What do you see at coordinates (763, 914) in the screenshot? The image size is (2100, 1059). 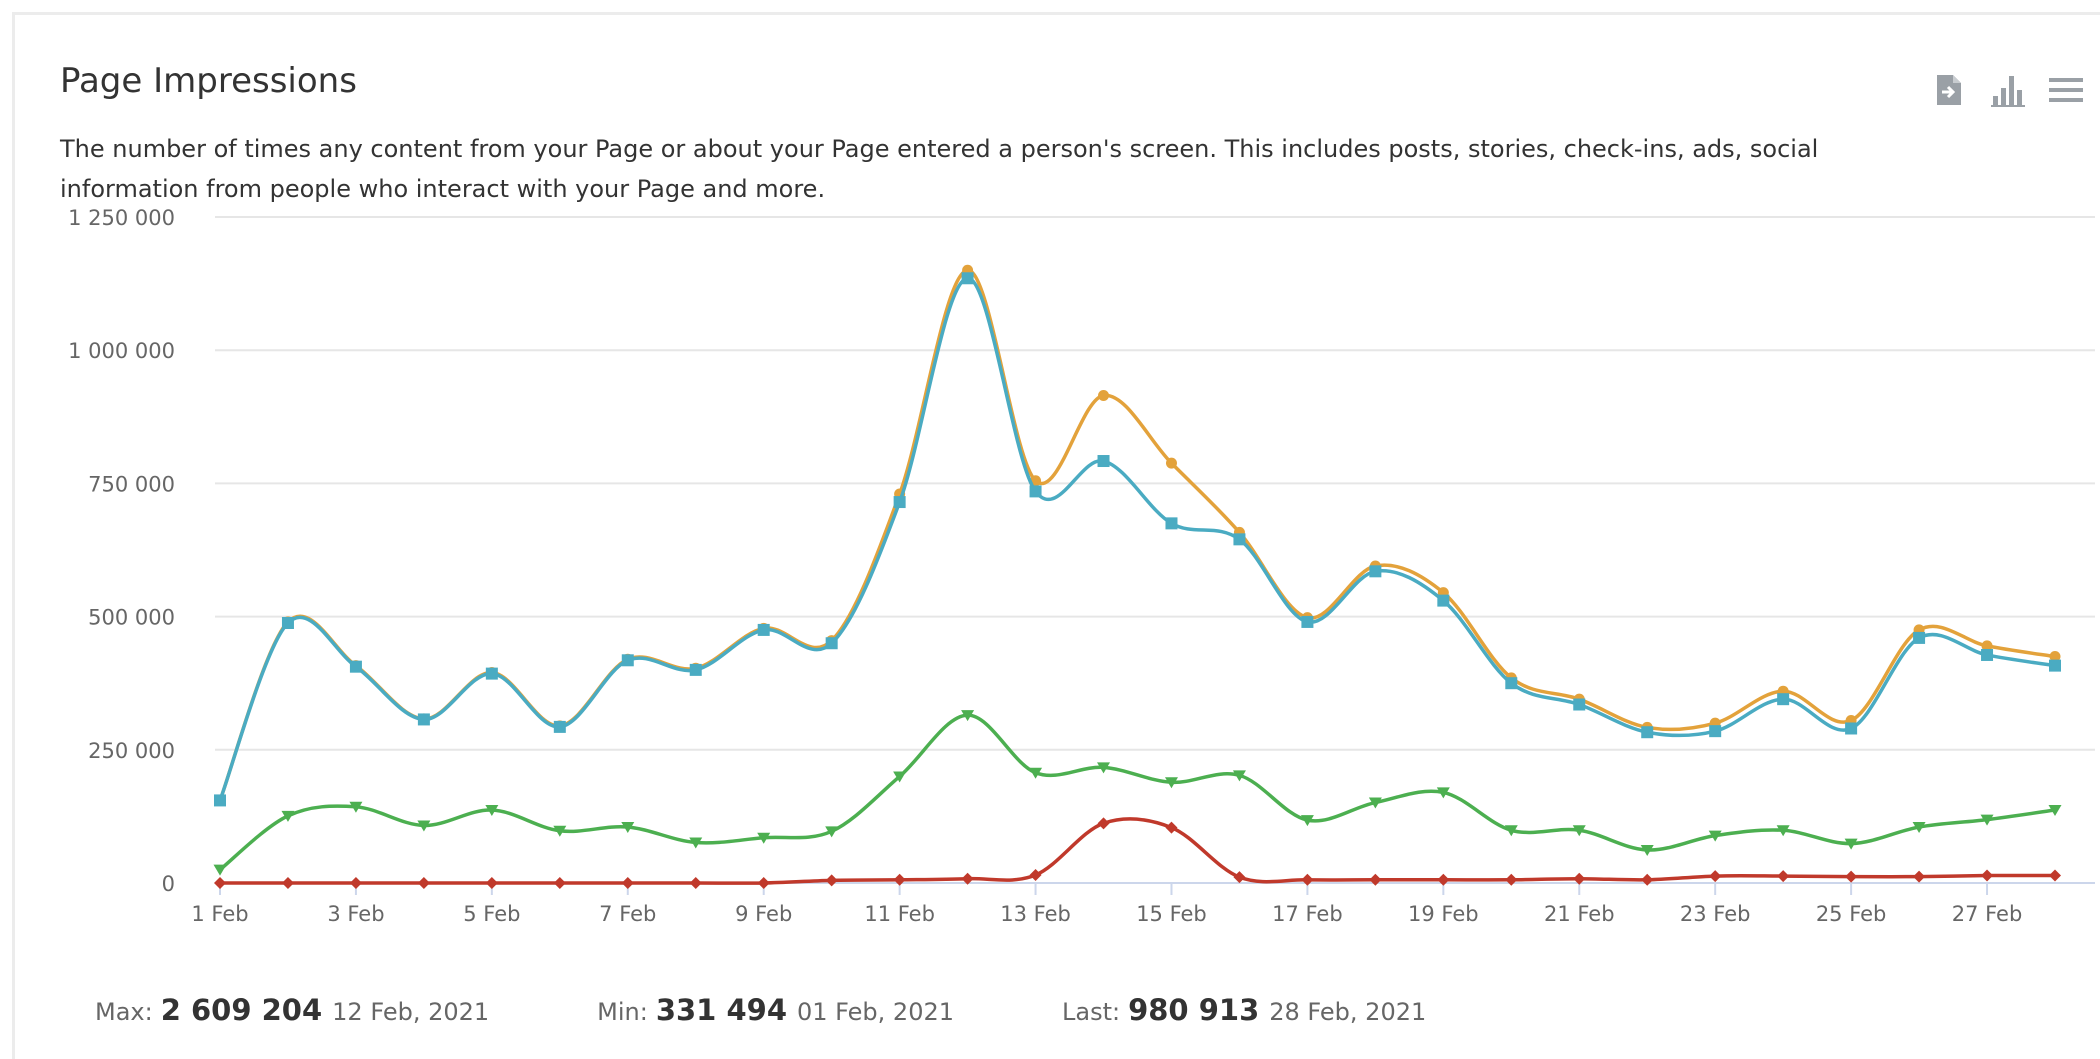 I see `x-tick-label: 9 Feb` at bounding box center [763, 914].